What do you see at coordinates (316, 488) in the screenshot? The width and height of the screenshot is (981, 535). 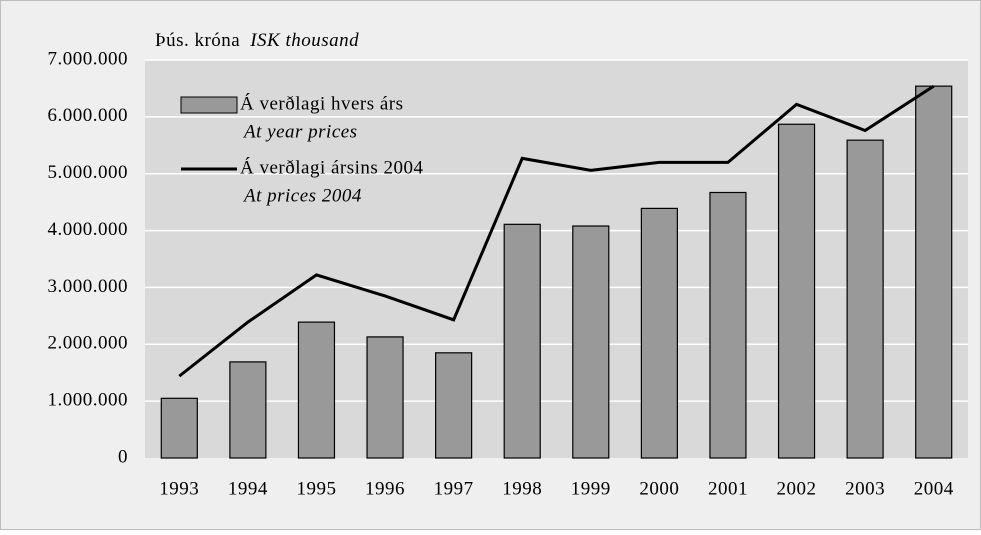 I see `x-tick-label: 1995` at bounding box center [316, 488].